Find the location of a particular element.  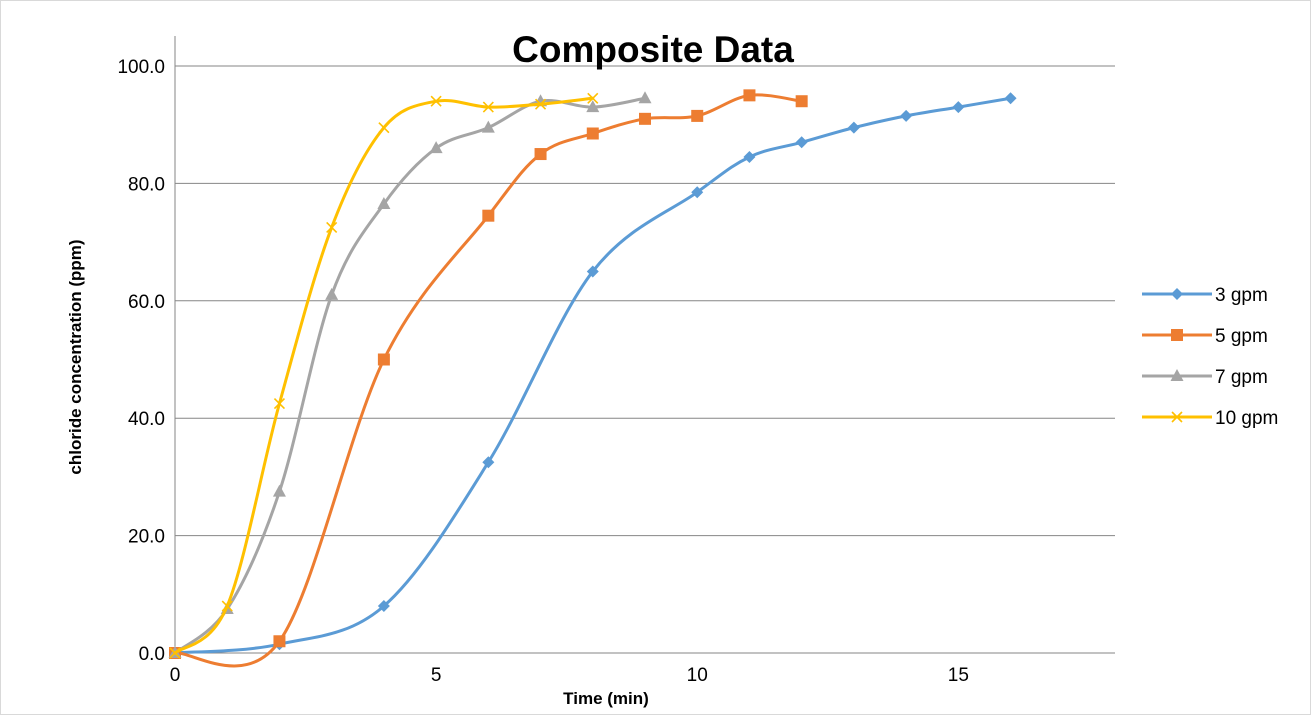

y-tick-label: 80.0 is located at coordinates (146, 184).